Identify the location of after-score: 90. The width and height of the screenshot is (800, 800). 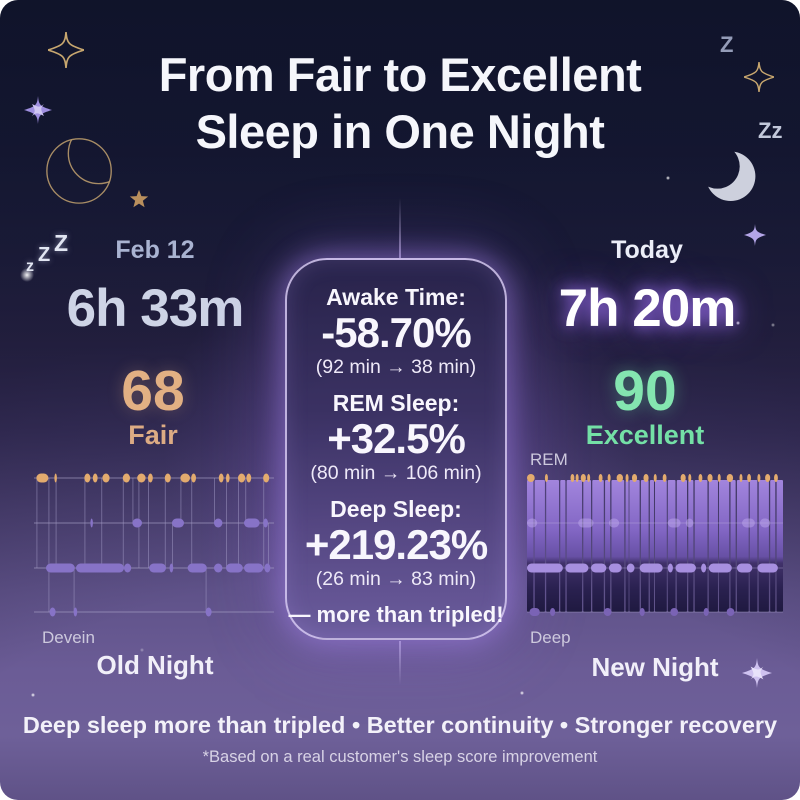
(645, 391).